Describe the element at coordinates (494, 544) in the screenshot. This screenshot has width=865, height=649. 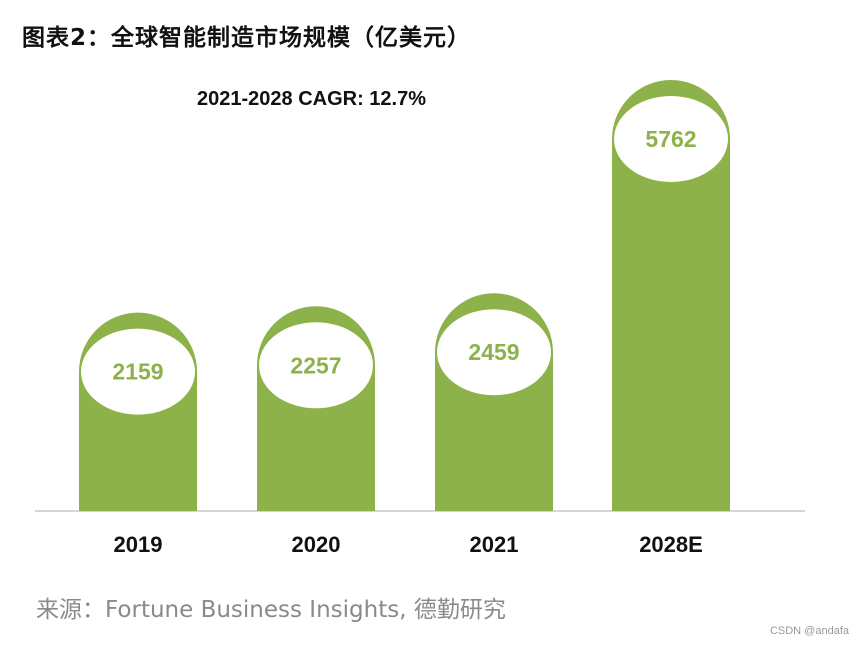
I see `x-tick-2021: 2021` at that location.